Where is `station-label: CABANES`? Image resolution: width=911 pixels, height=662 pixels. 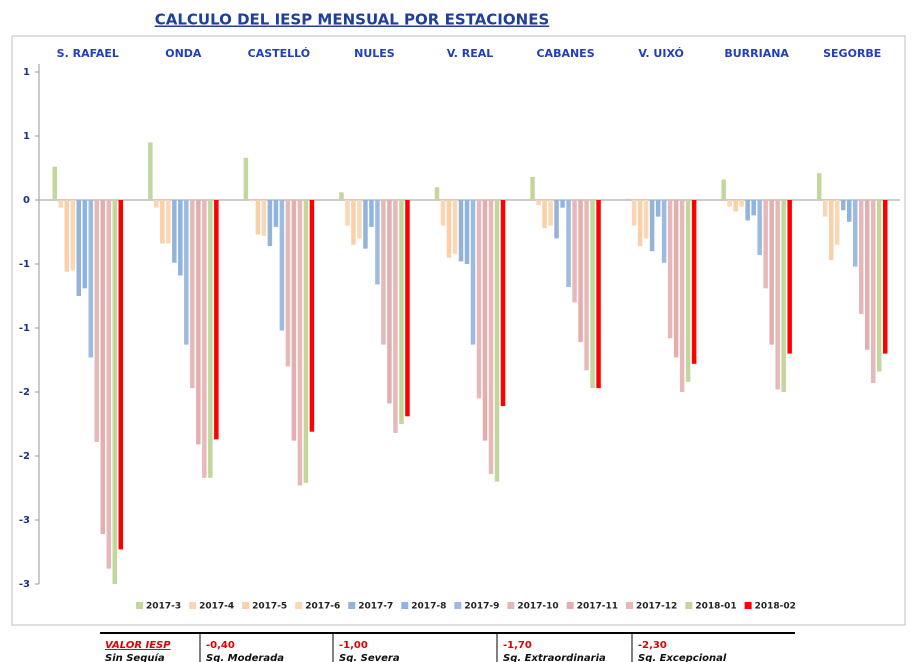 station-label: CABANES is located at coordinates (565, 53).